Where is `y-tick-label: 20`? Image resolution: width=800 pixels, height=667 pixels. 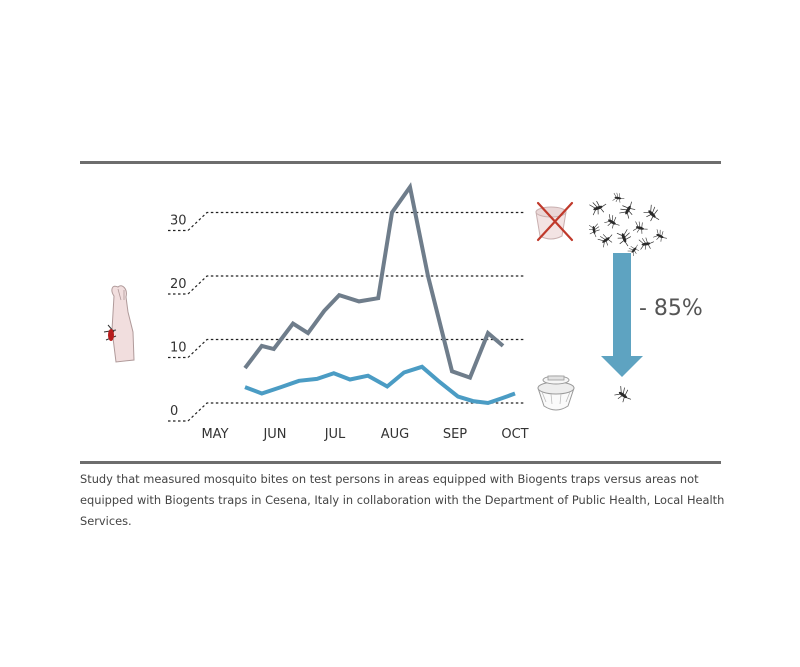
y-tick-label: 20 is located at coordinates (178, 284).